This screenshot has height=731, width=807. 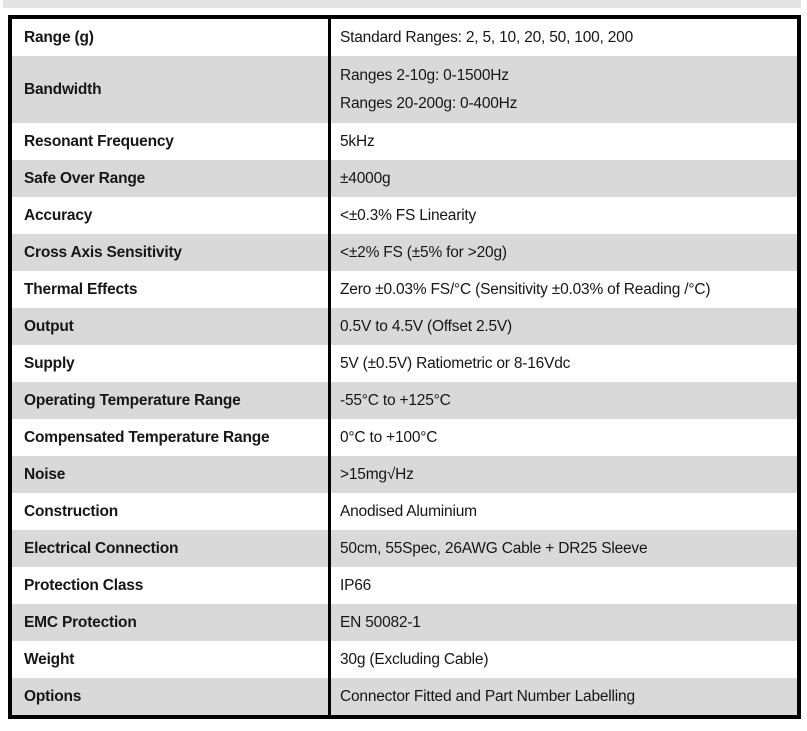 I want to click on spec-label: Accuracy, so click(x=58, y=215).